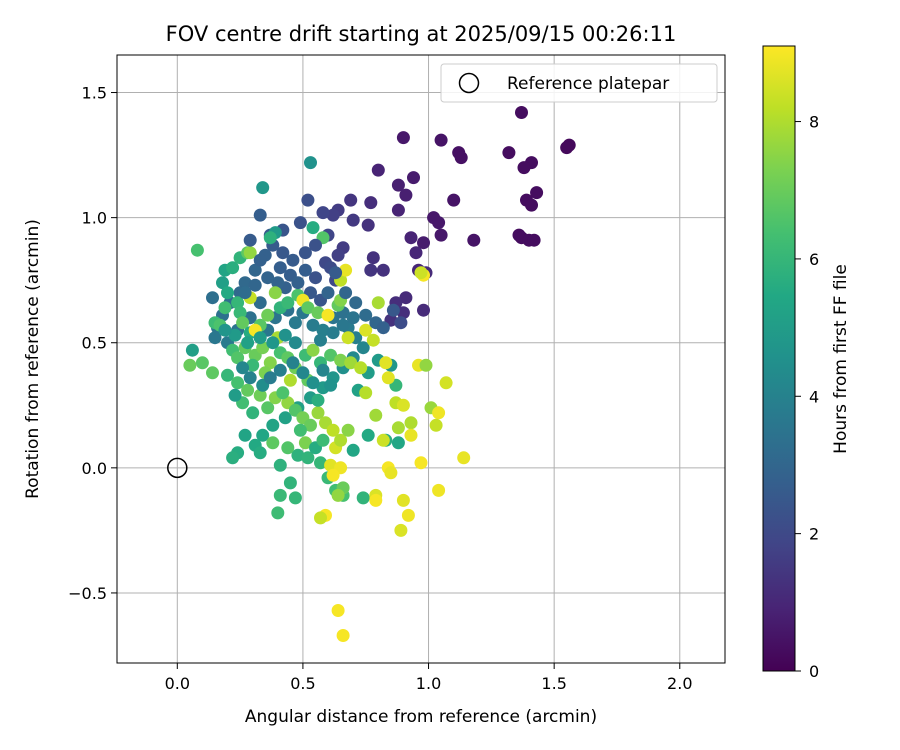 This screenshot has width=900, height=750. I want to click on y-tick-label: 1.0, so click(94, 218).